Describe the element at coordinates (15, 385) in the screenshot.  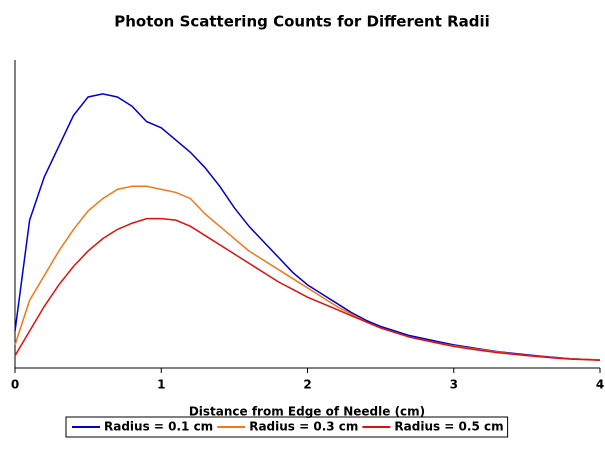
I see `x-tick-label: 0` at that location.